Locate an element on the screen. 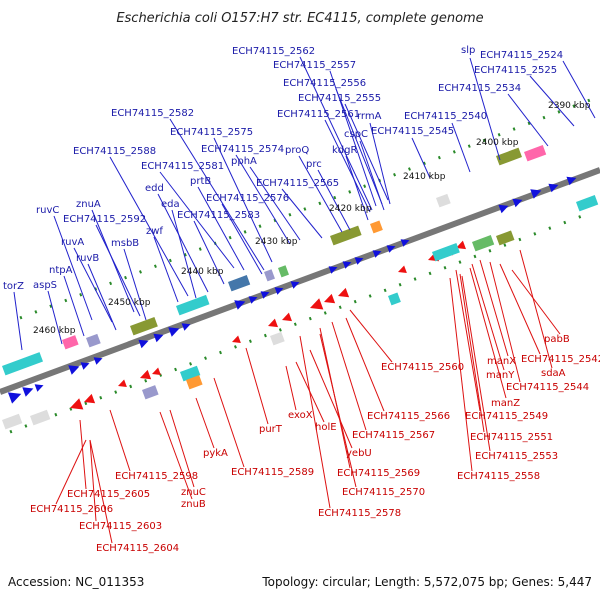 The height and width of the screenshot is (600, 600). gene-label: ECH74115_2540 is located at coordinates (445, 116).